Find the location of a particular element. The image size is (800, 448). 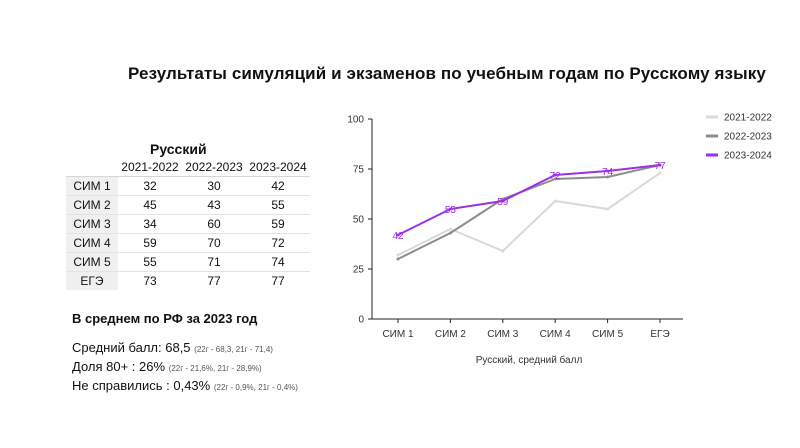

table-cell: 71 is located at coordinates (214, 262).